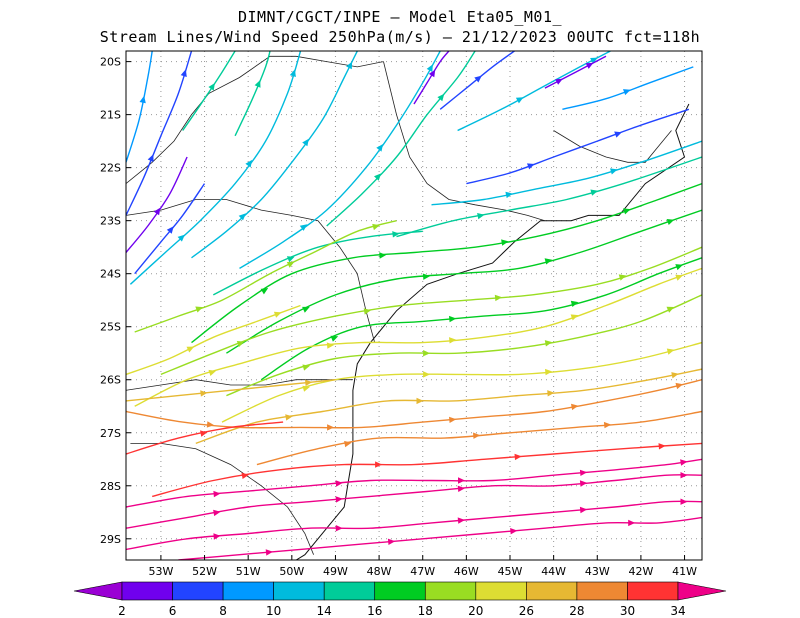 The height and width of the screenshot is (618, 800). Describe the element at coordinates (110, 62) in the screenshot. I see `lat-tick-label: 20S` at that location.